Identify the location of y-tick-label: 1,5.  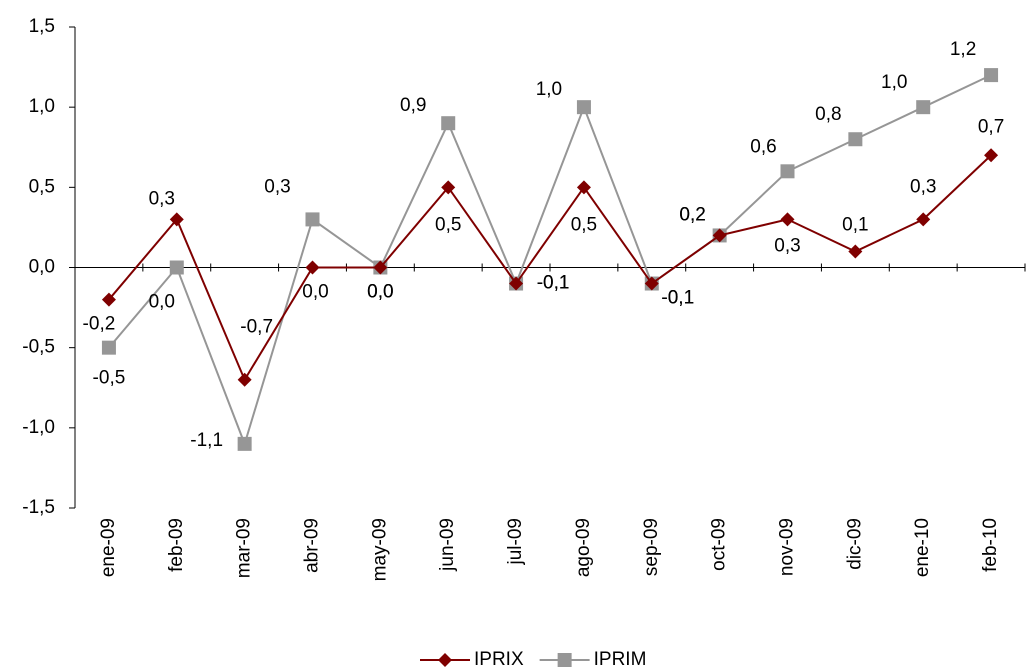
(42, 26).